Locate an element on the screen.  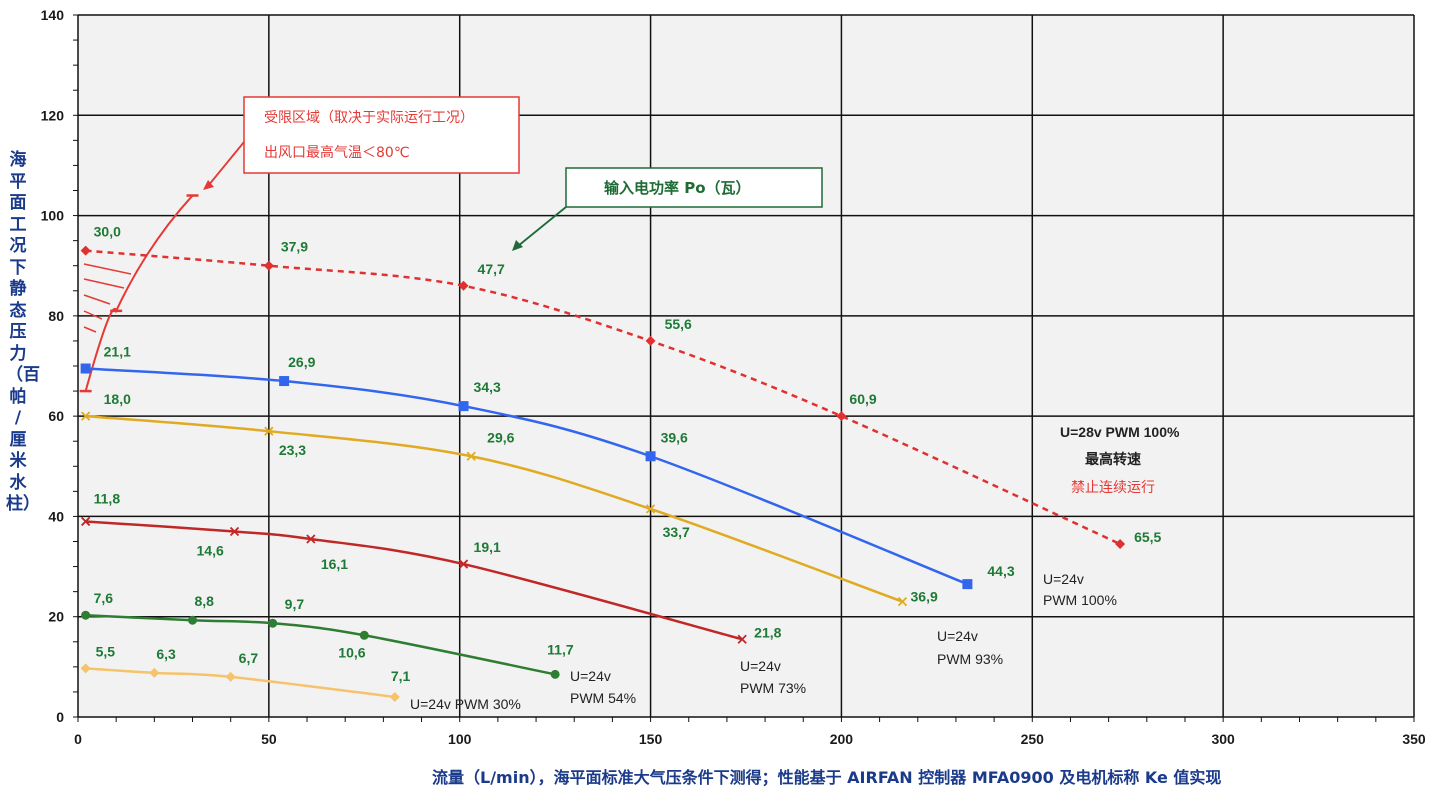
power-callout-text: 输入电功率 Po（瓦） is located at coordinates (677, 188).